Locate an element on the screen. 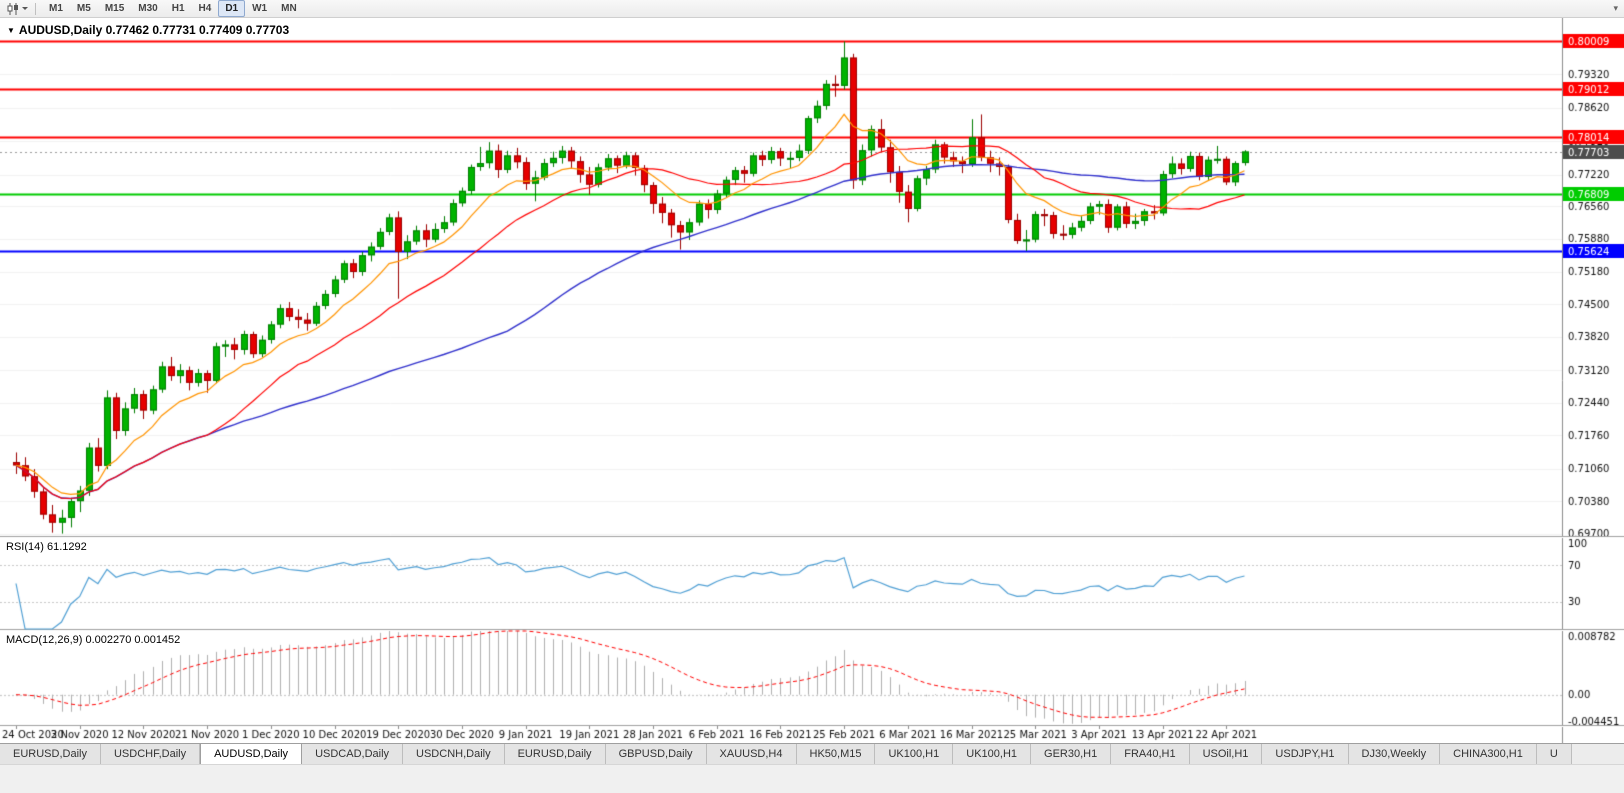  toolbar-separator is located at coordinates (35, 8).